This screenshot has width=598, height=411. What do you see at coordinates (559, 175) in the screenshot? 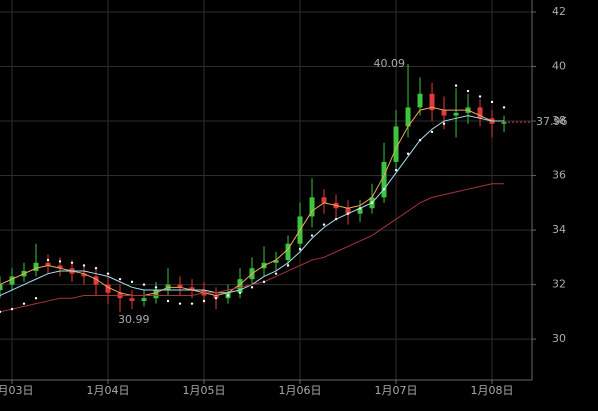
I see `y-tick-label: 36` at bounding box center [559, 175].